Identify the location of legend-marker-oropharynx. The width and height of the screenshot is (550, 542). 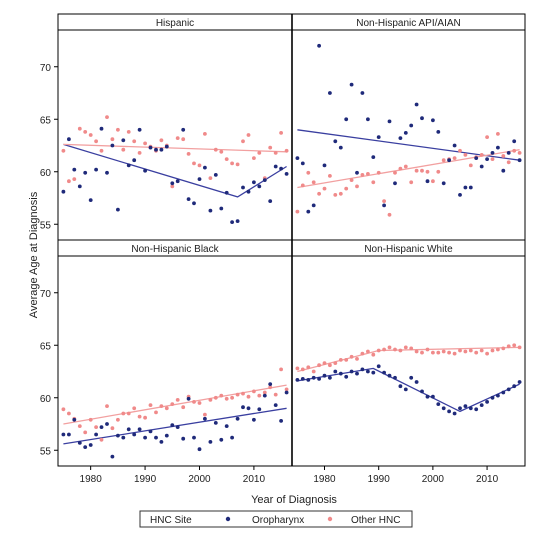
(228, 519).